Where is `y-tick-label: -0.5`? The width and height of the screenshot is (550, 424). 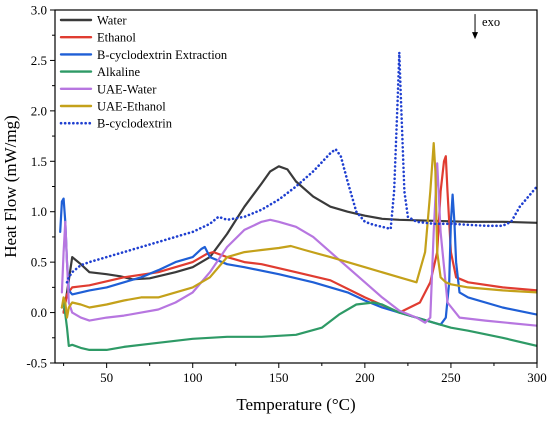 y-tick-label: -0.5 is located at coordinates (36, 363).